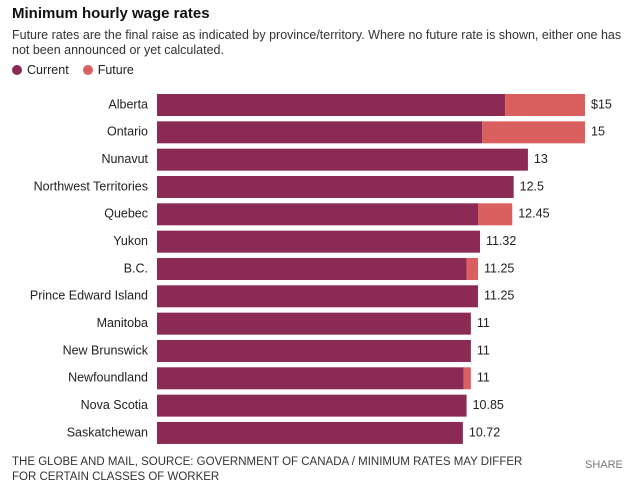 Image resolution: width=640 pixels, height=497 pixels. Describe the element at coordinates (601, 104) in the screenshot. I see `value-label: $15` at that location.